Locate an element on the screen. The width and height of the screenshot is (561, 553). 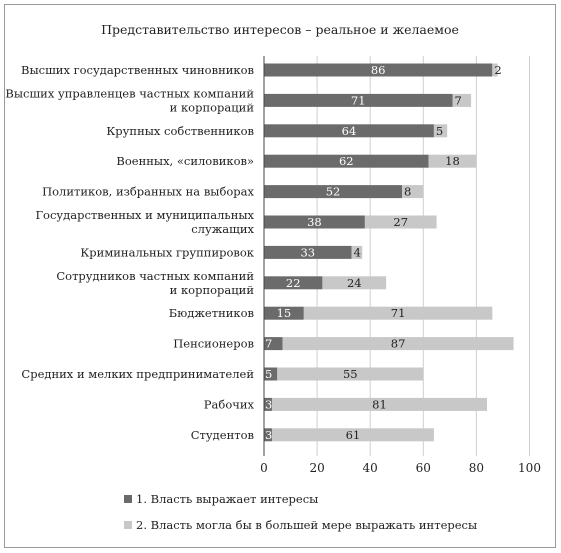
bar-value-label-series-2: 2 is located at coordinates (497, 70).